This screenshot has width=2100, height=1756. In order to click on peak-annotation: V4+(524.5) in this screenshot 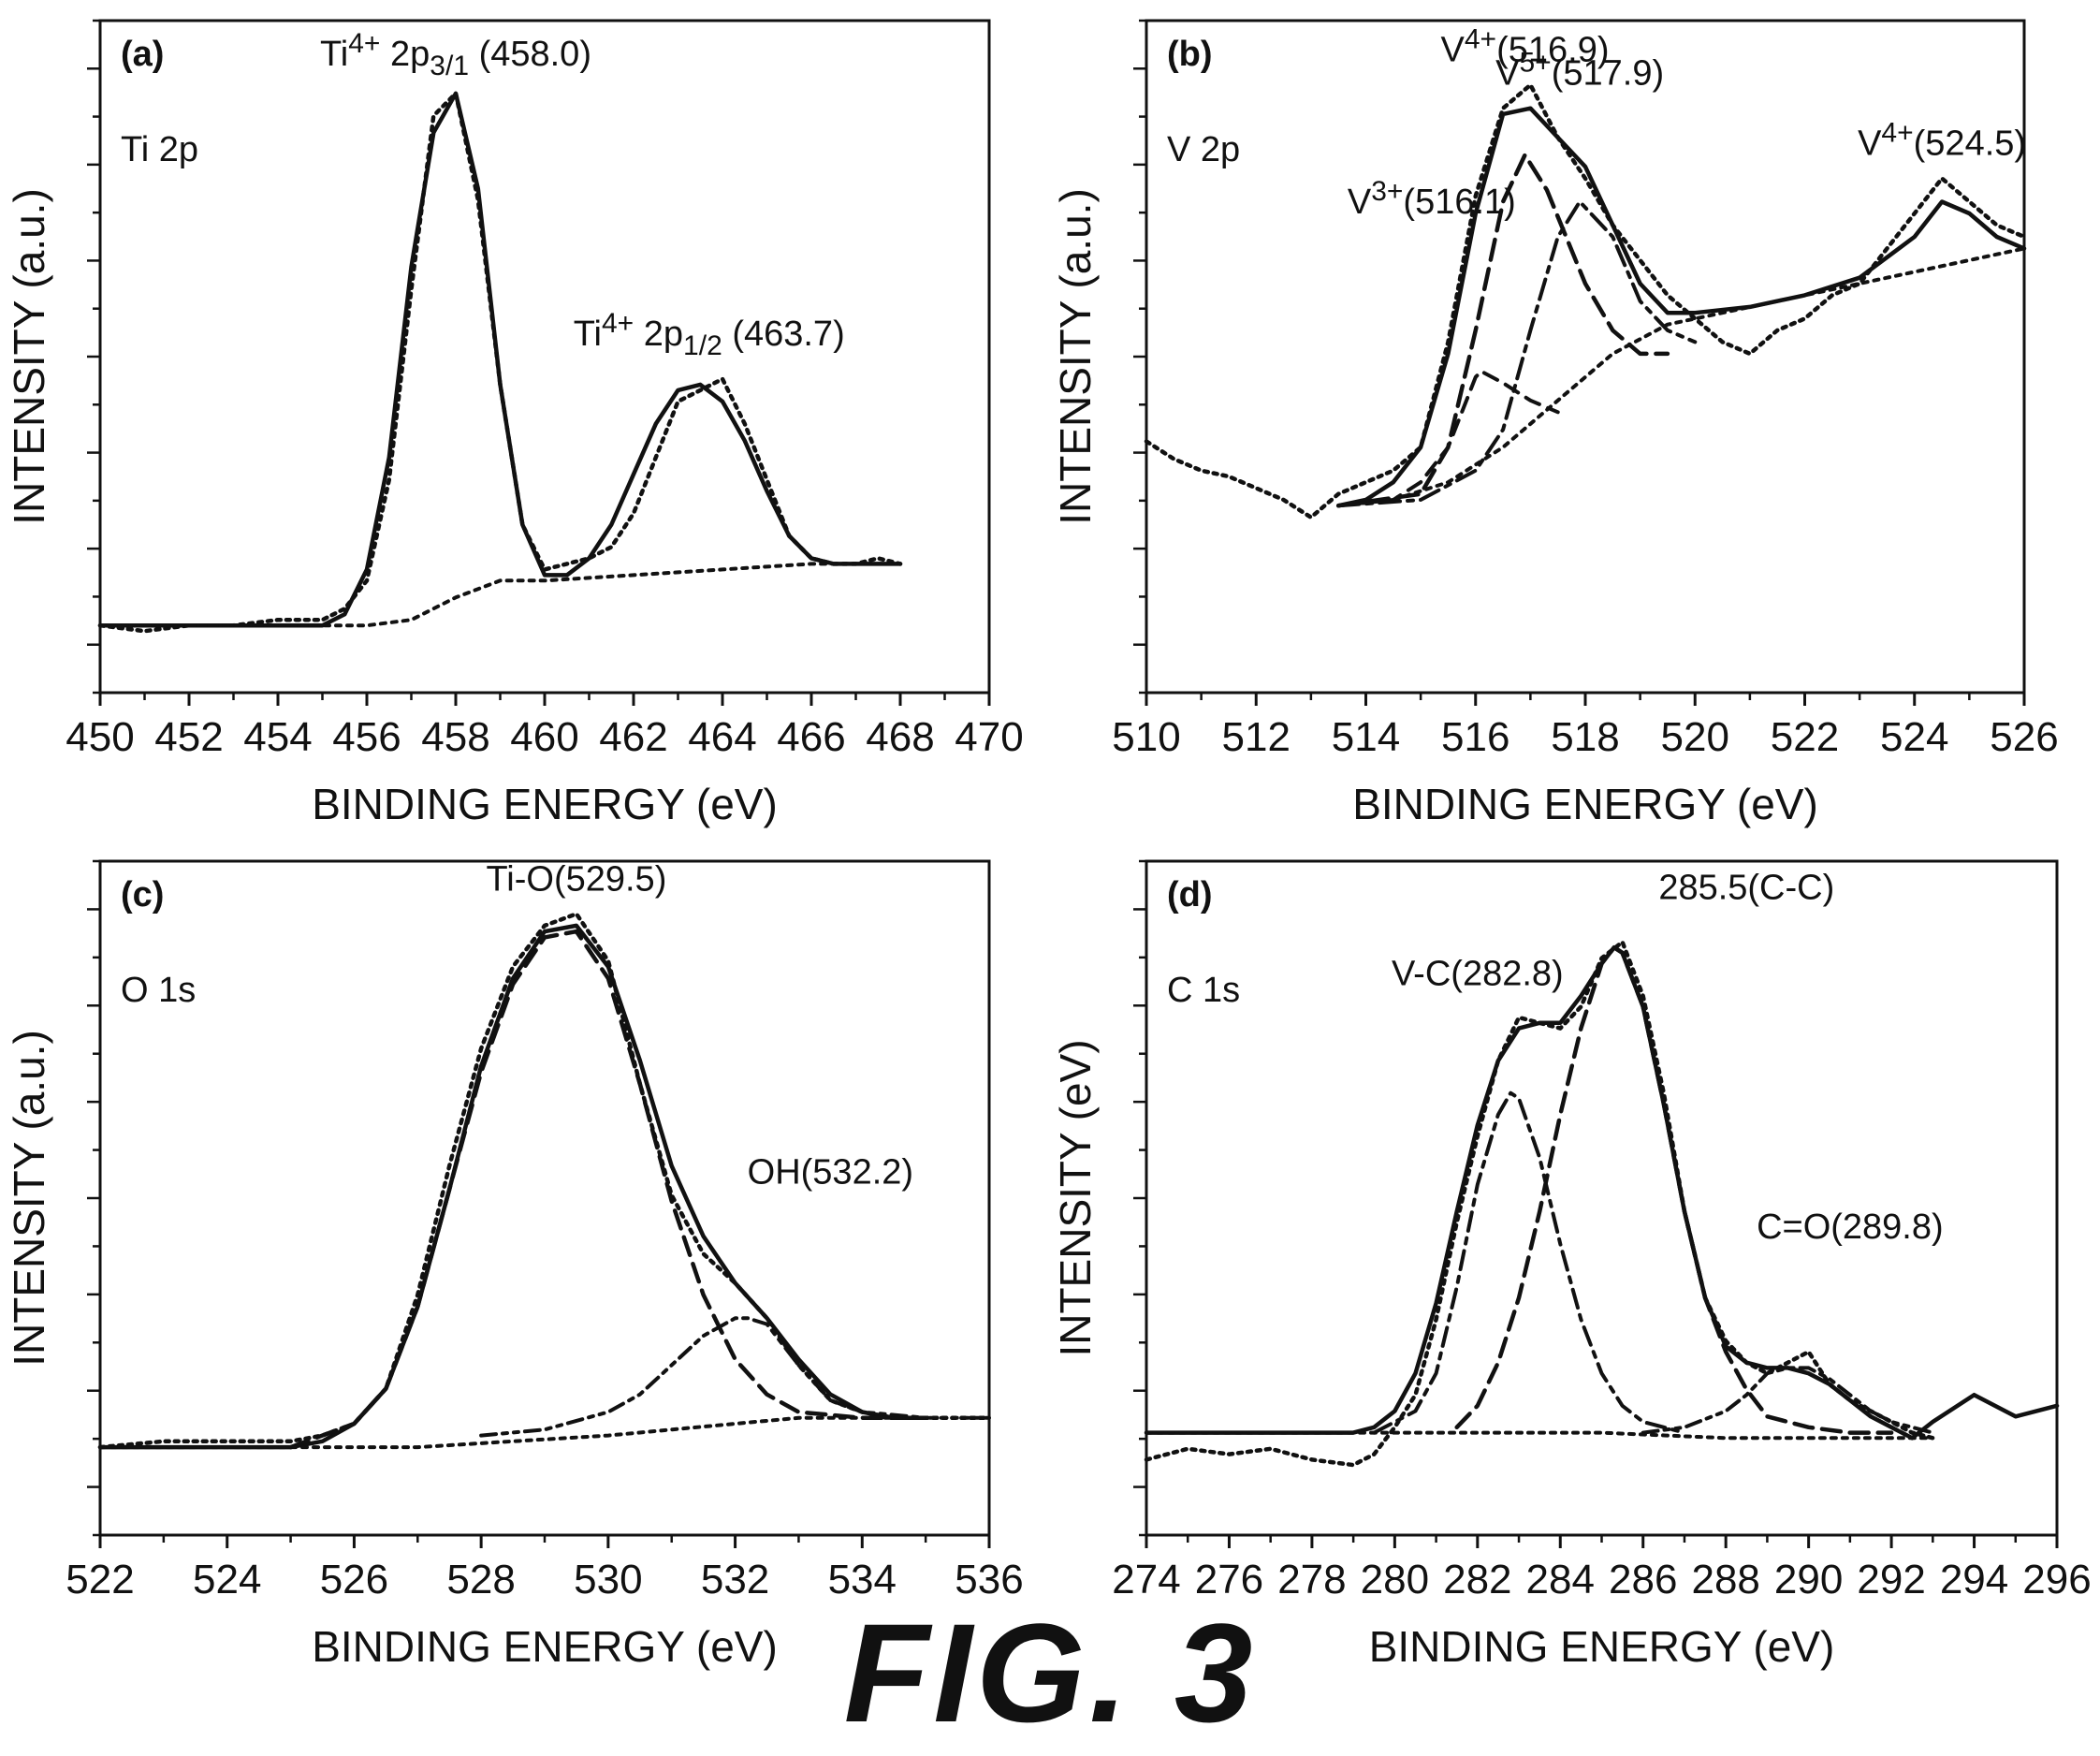, I will do `click(1942, 141)`.